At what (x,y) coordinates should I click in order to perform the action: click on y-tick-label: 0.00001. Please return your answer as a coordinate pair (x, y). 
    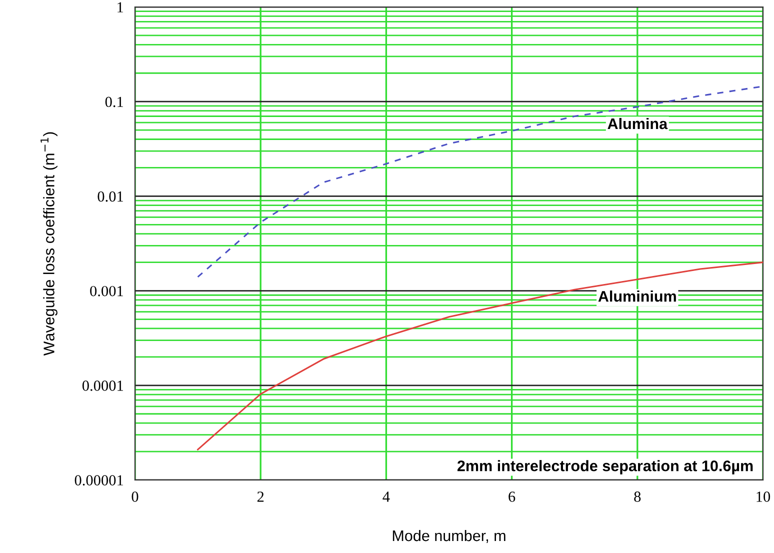
    Looking at the image, I should click on (98, 480).